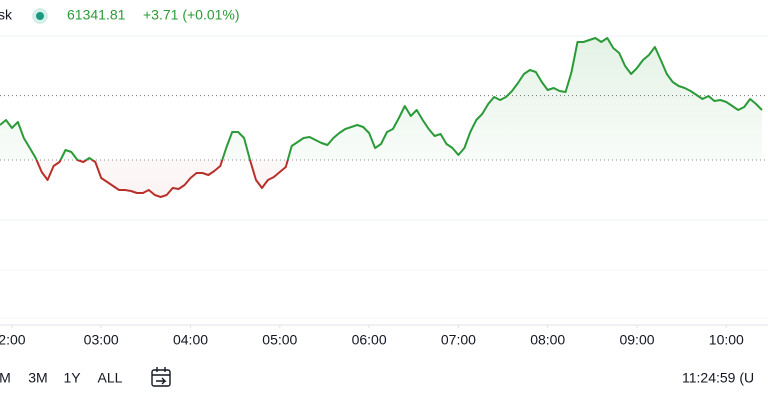 The height and width of the screenshot is (407, 768). I want to click on range-button: 1Y, so click(72, 378).